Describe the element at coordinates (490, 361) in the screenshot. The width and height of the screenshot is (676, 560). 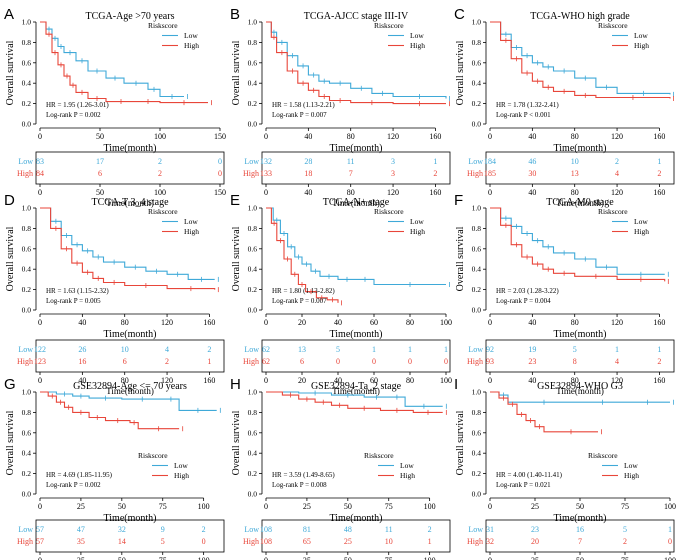
I see `risk-table-cell-high: 93` at that location.